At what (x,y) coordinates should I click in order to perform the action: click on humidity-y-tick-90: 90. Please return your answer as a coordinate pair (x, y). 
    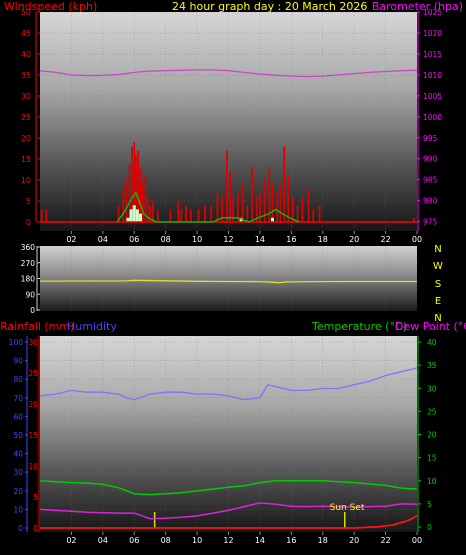
    Looking at the image, I should click on (18, 361).